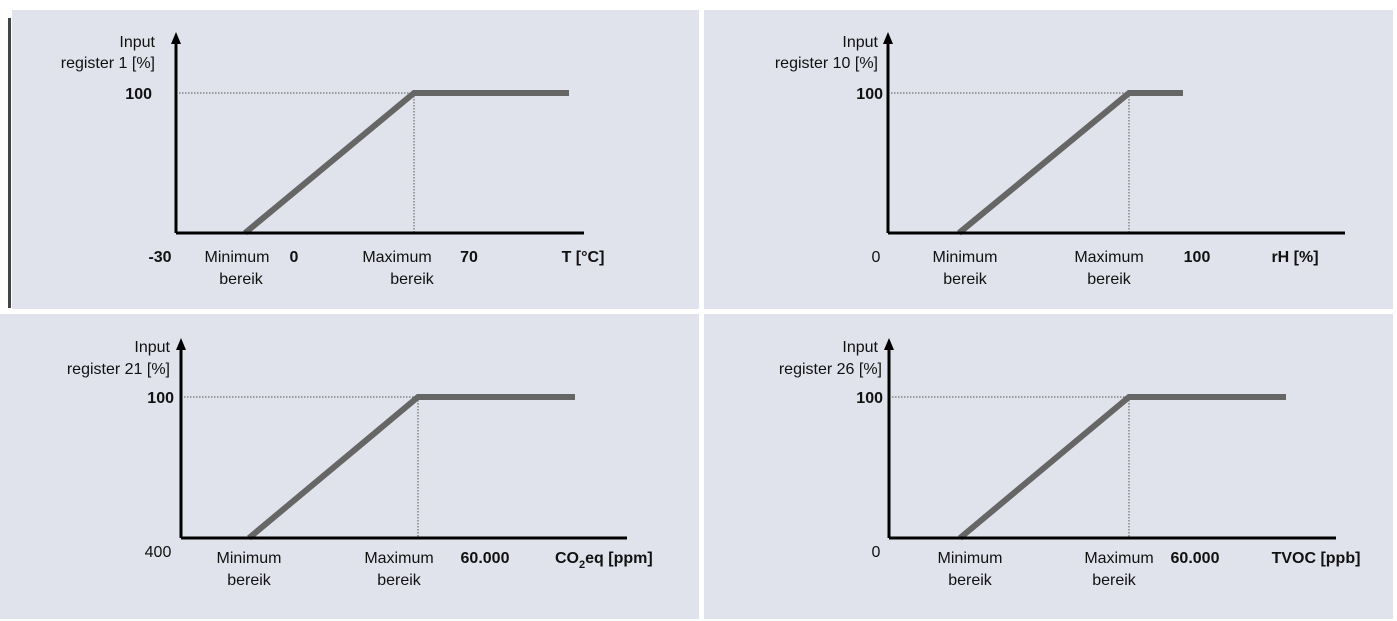 This screenshot has width=1397, height=621. What do you see at coordinates (826, 63) in the screenshot?
I see `y-label-line2: register 10 [%]` at bounding box center [826, 63].